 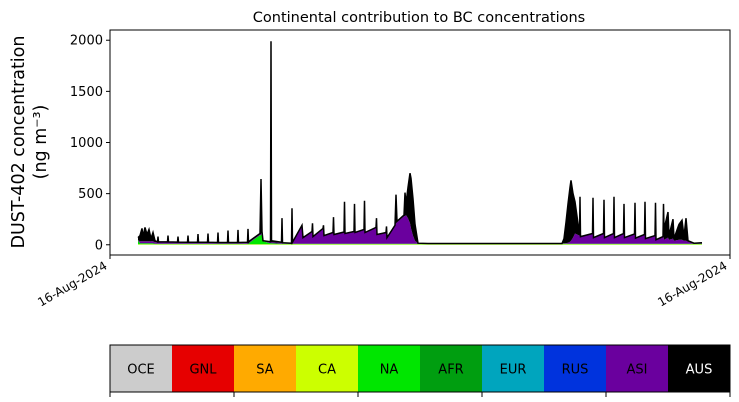 I want to click on legend-swatch-rus, so click(x=575, y=368).